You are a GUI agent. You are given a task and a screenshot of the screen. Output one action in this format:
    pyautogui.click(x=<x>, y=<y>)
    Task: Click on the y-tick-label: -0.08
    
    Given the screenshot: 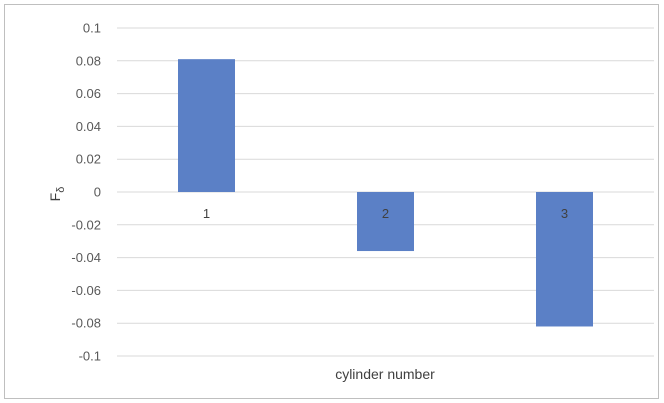 What is the action you would take?
    pyautogui.click(x=86, y=323)
    